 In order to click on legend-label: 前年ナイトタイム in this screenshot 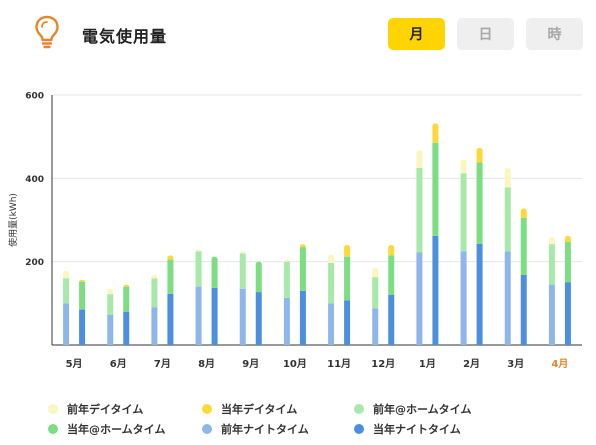, I will do `click(265, 429)`.